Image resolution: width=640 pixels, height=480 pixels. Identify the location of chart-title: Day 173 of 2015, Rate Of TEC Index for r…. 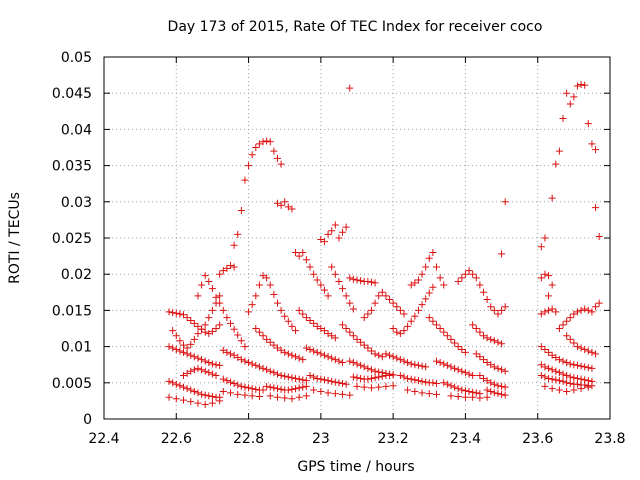
(355, 27).